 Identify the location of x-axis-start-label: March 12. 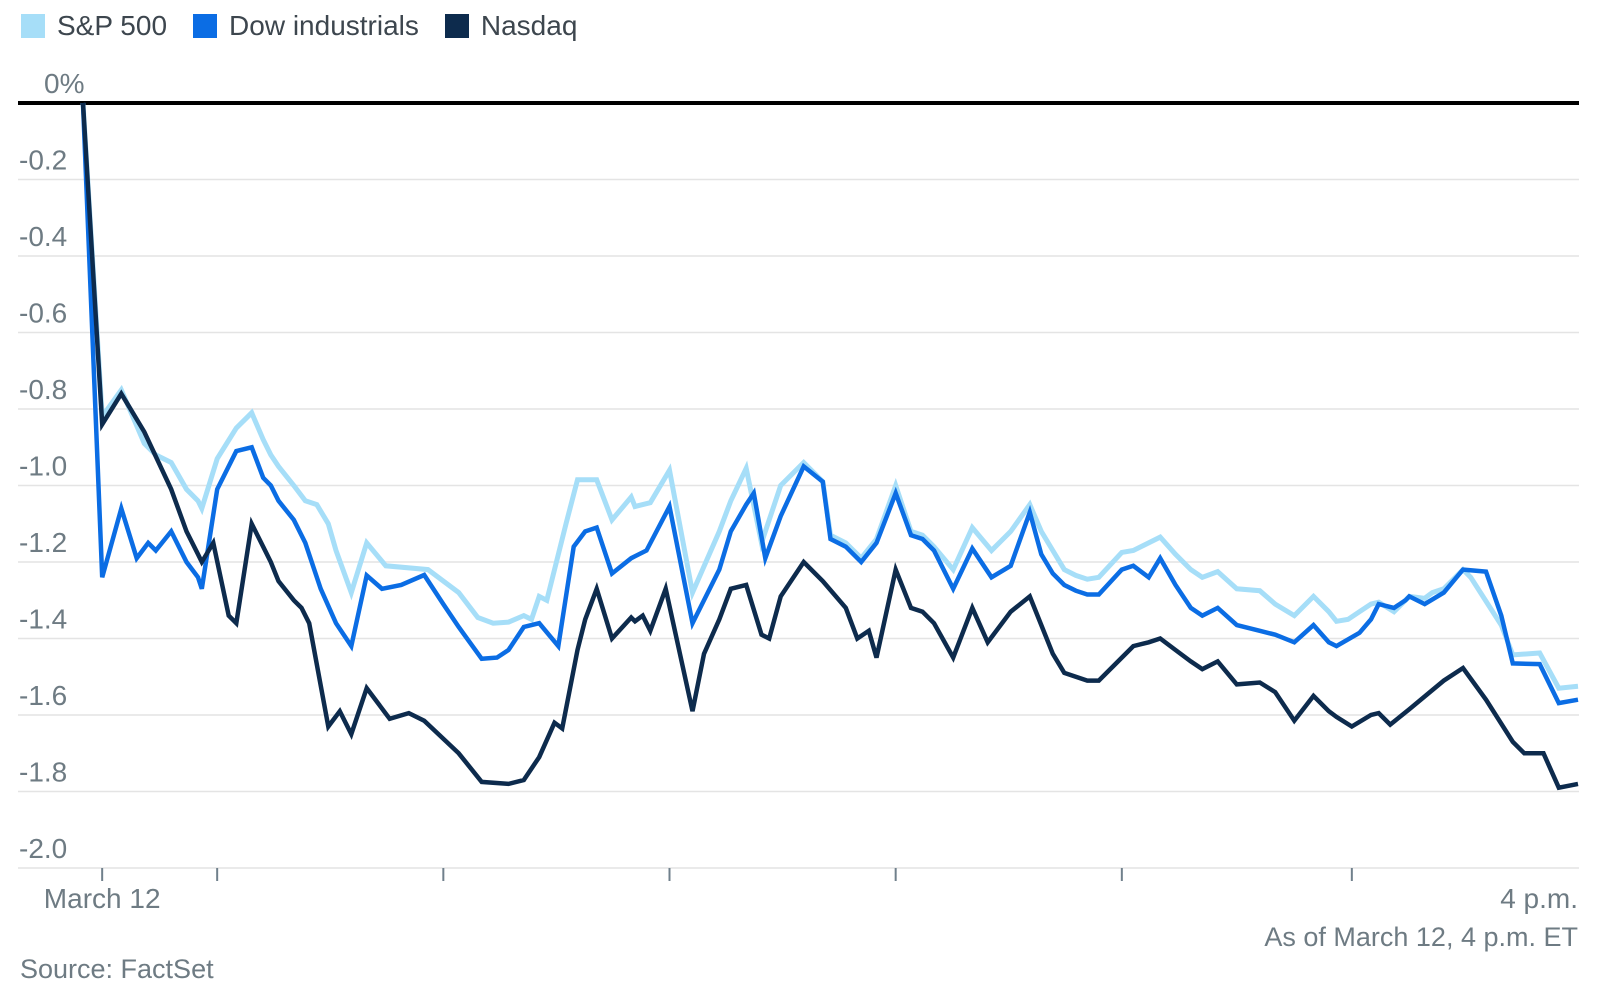
(102, 898).